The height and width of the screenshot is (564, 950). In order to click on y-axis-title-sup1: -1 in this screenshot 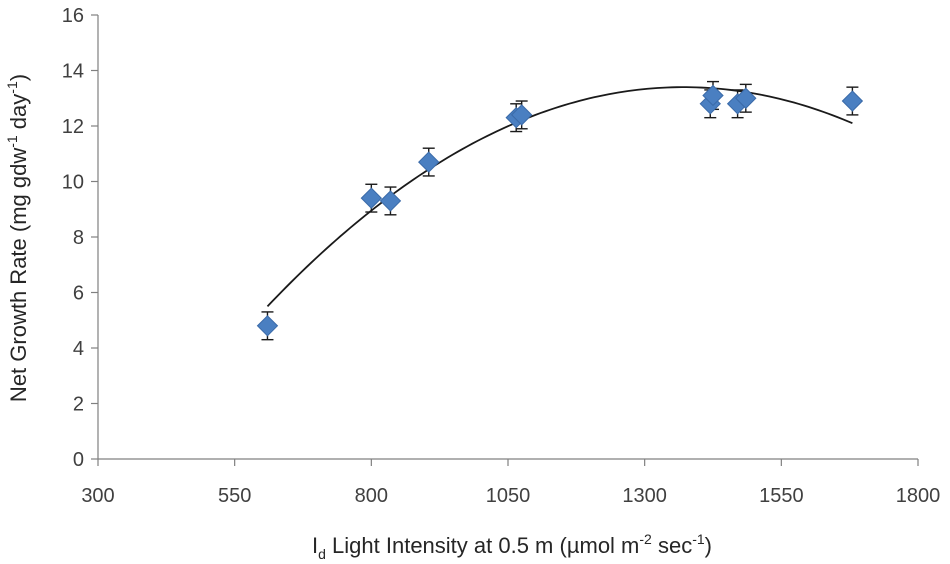, I will do `click(12, 141)`.